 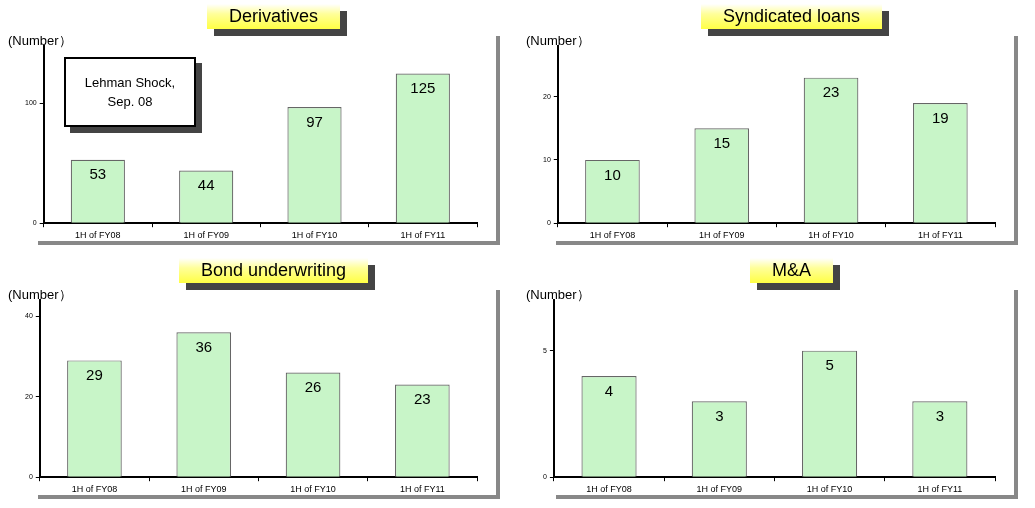 I want to click on data-label: 44, so click(x=206, y=185).